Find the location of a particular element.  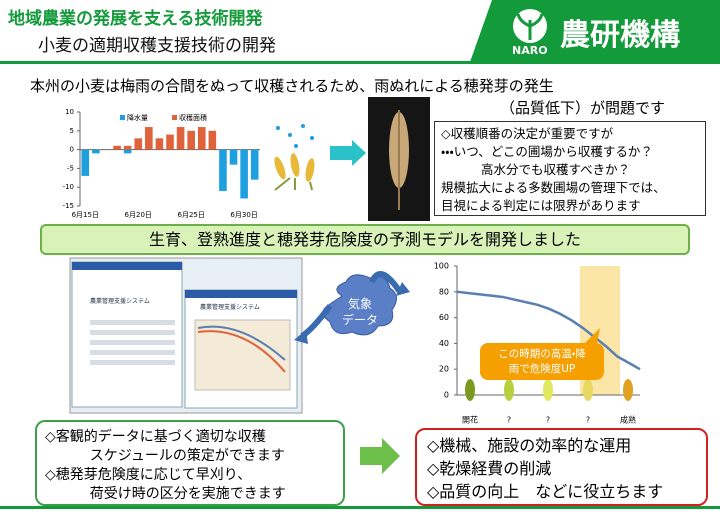

text-line: 目視による判定には限界があります is located at coordinates (541, 205).